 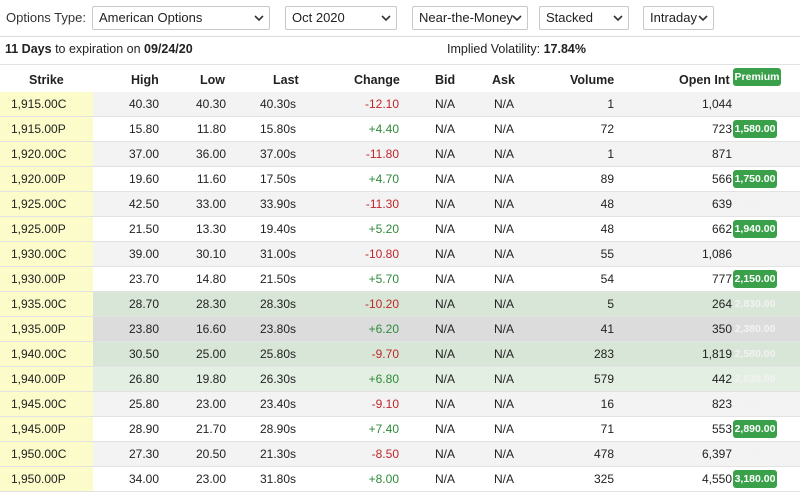 What do you see at coordinates (755, 429) in the screenshot?
I see `premium-badge: 2,890.00` at bounding box center [755, 429].